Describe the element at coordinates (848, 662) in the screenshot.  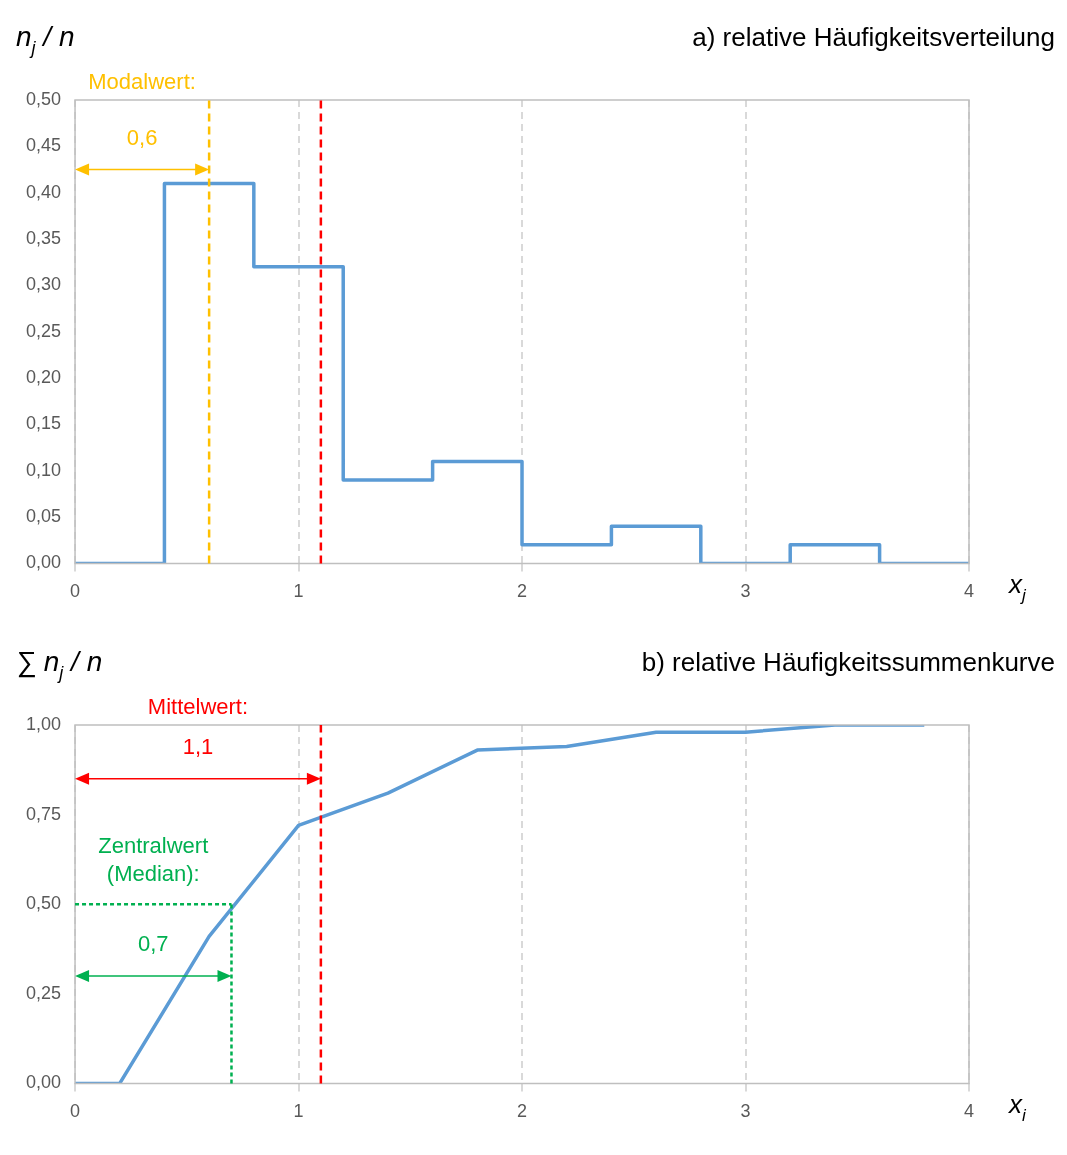
I see `chart-title: b) relative Häufigkeitssummenkurve` at that location.